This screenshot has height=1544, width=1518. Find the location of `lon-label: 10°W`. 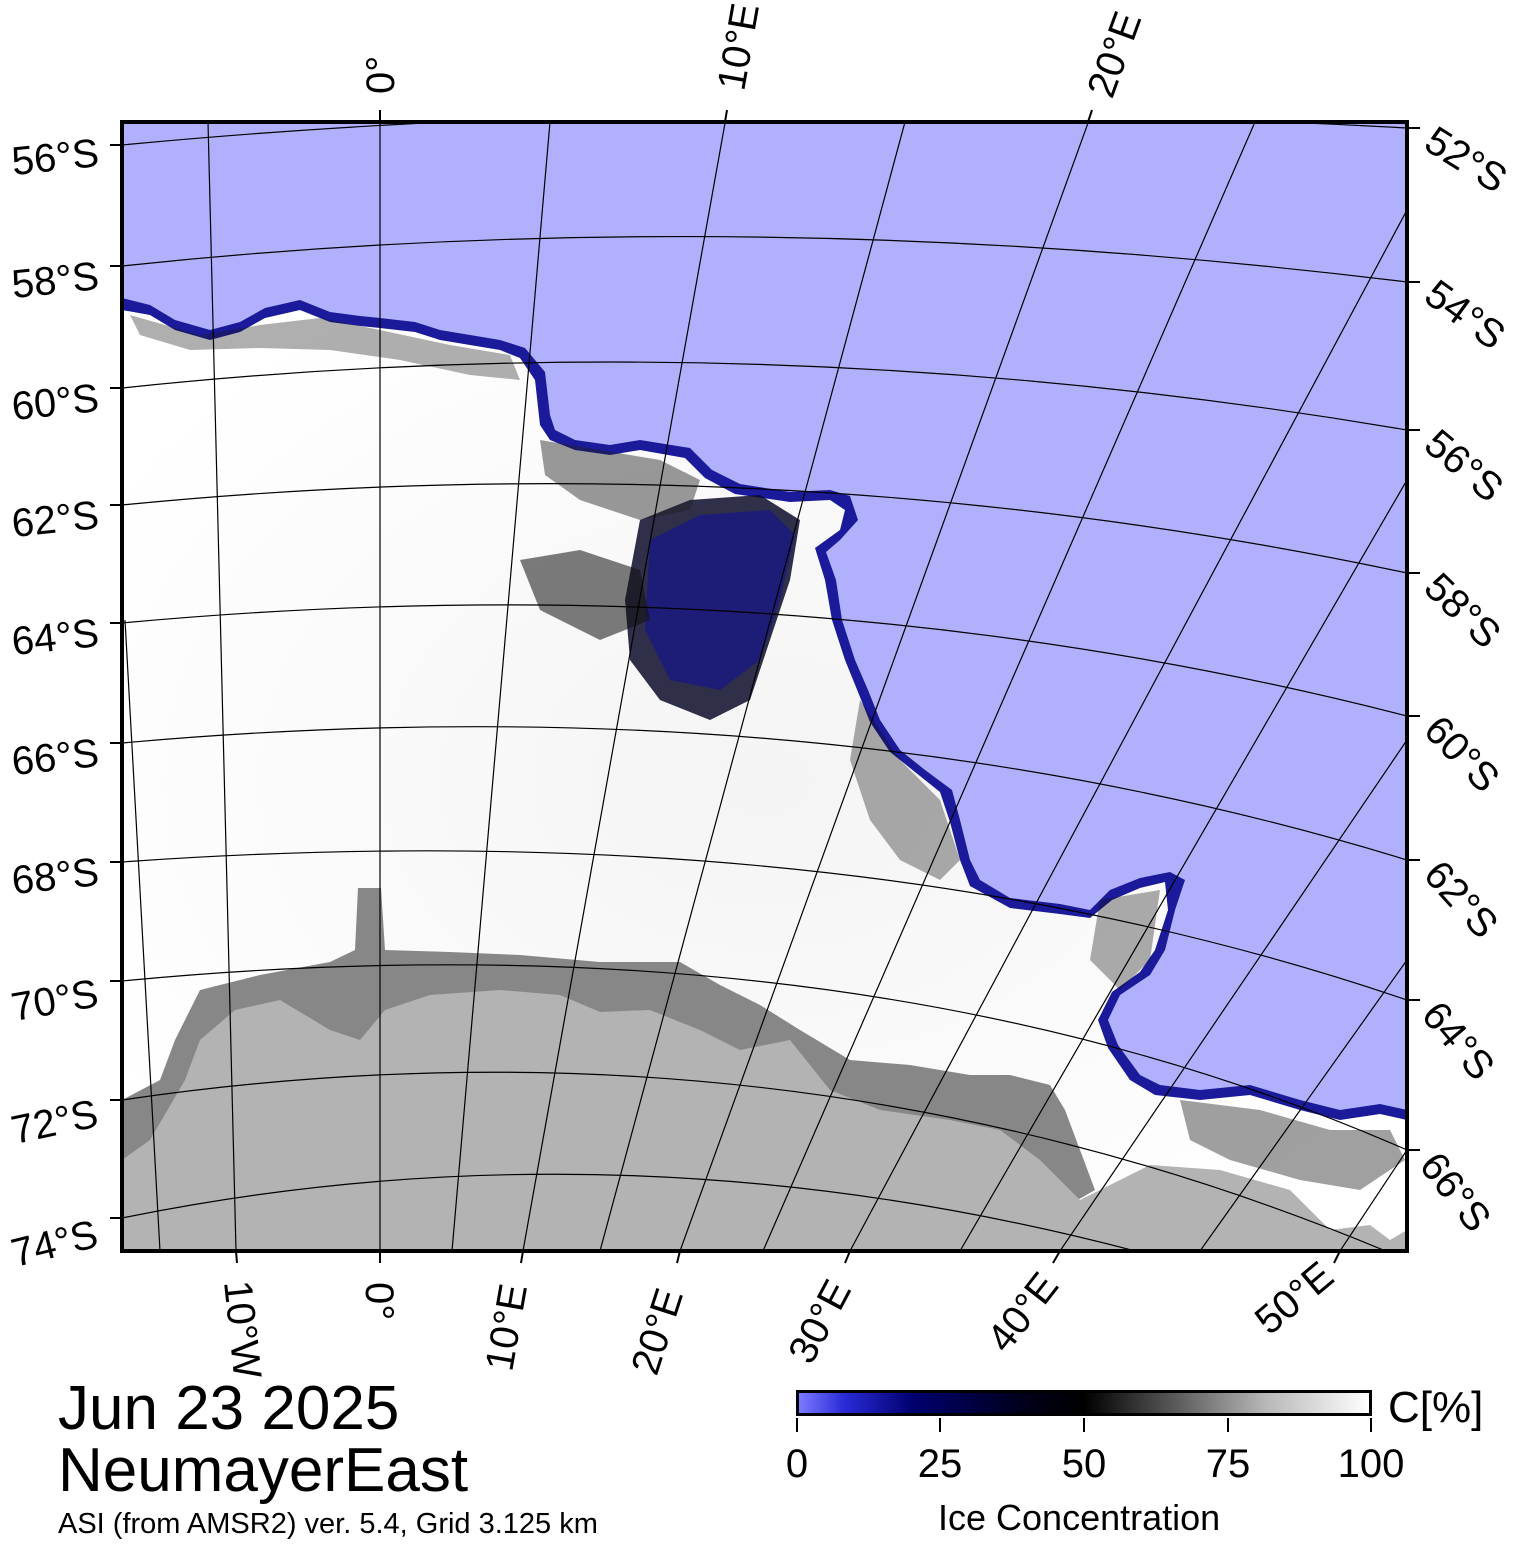

lon-label: 10°W is located at coordinates (242, 1329).